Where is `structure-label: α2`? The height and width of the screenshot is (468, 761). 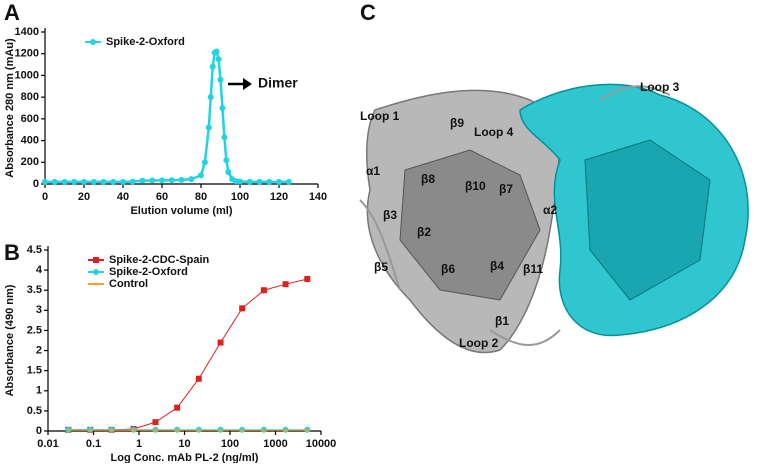 structure-label: α2 is located at coordinates (550, 210).